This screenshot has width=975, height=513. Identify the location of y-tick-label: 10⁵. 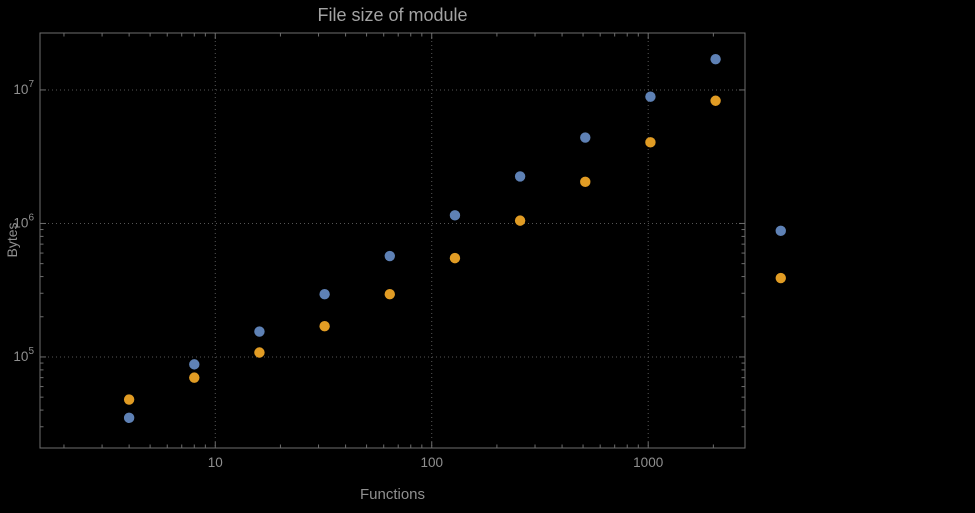
(23, 355).